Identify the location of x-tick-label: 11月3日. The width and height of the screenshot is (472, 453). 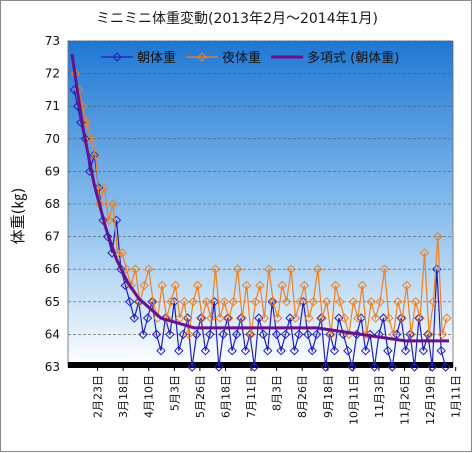
(379, 396).